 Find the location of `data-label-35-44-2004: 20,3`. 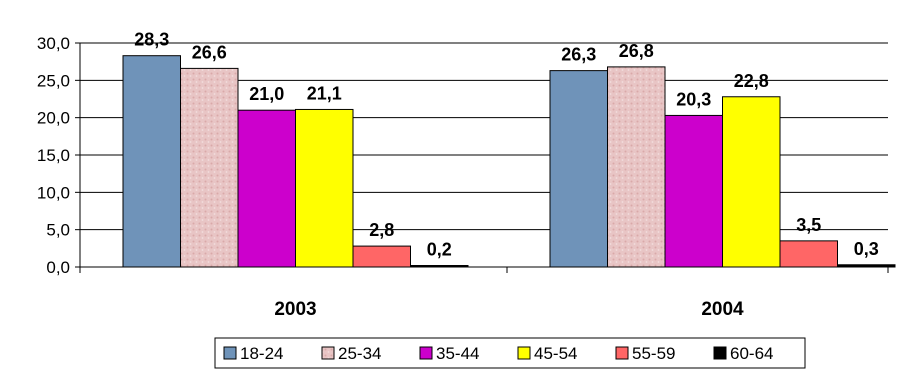

data-label-35-44-2004: 20,3 is located at coordinates (693, 99).